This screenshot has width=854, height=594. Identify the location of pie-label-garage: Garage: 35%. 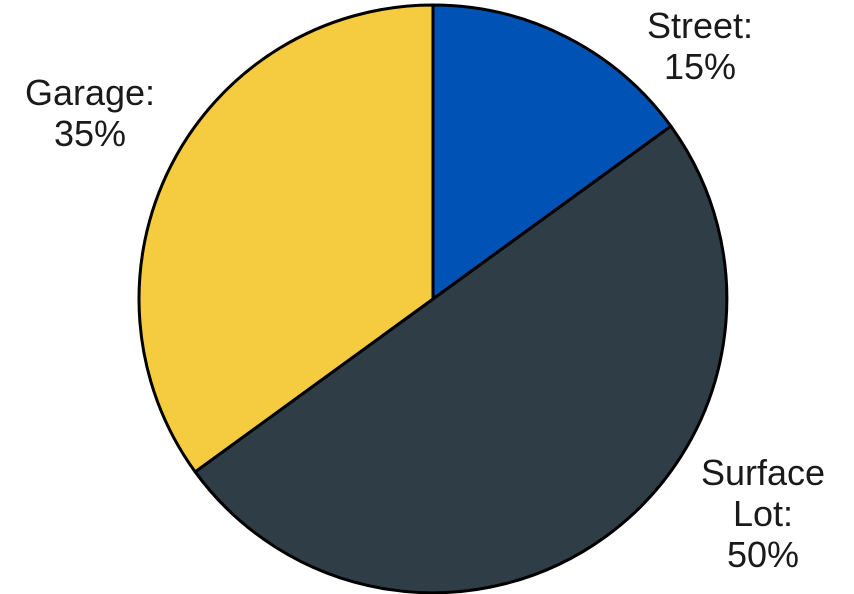
(90, 113).